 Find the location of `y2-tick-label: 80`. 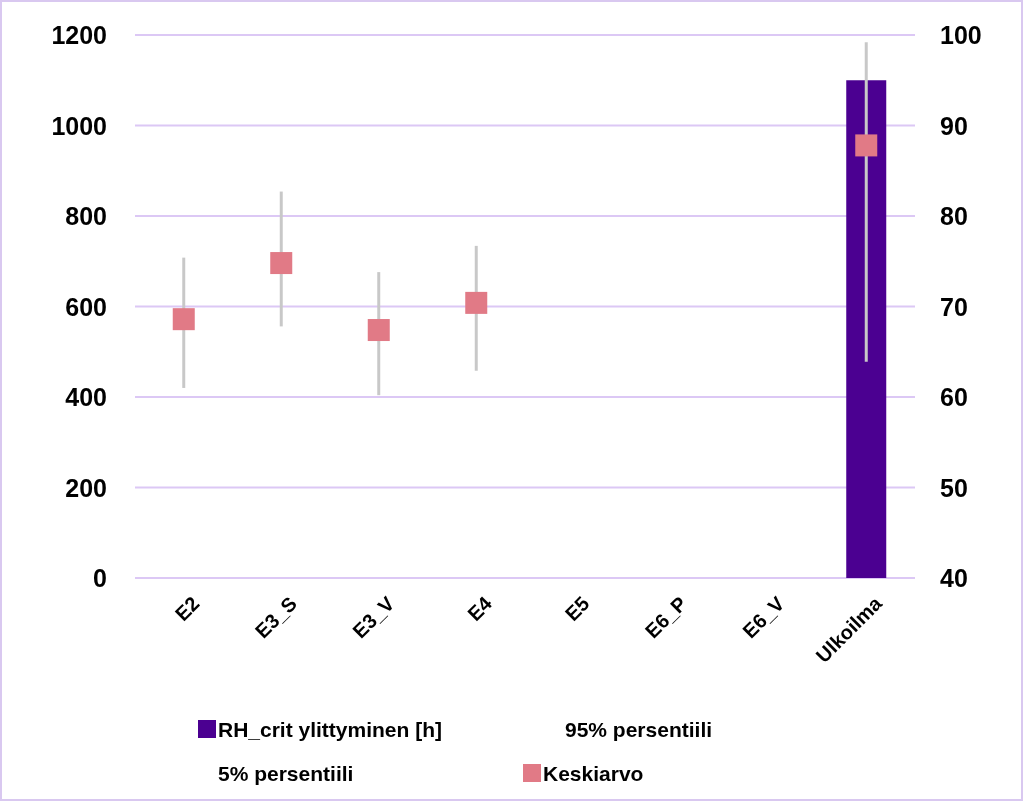

y2-tick-label: 80 is located at coordinates (954, 216).